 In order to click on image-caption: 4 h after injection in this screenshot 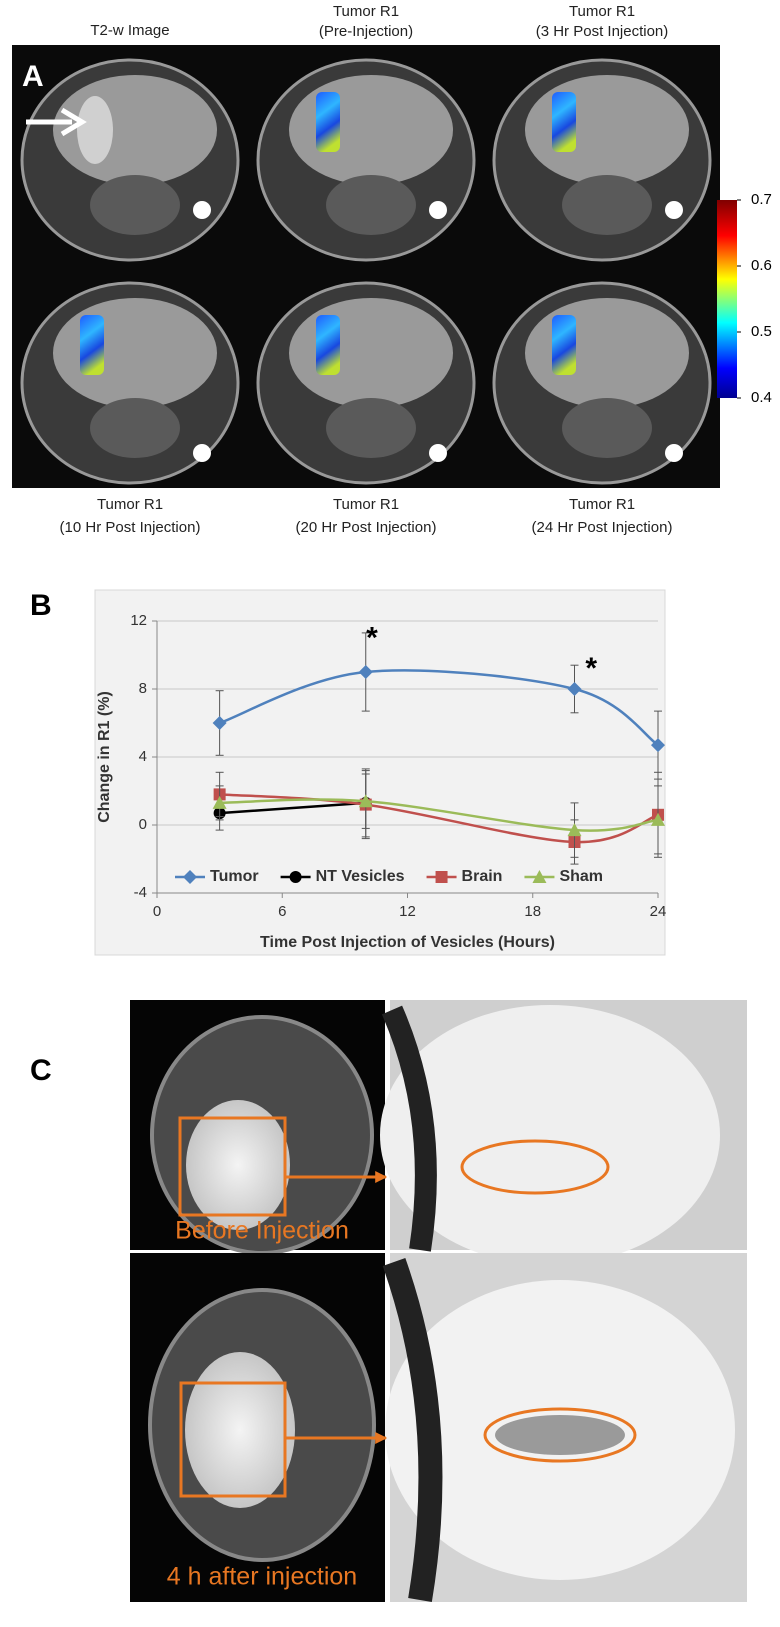, I will do `click(262, 1577)`.